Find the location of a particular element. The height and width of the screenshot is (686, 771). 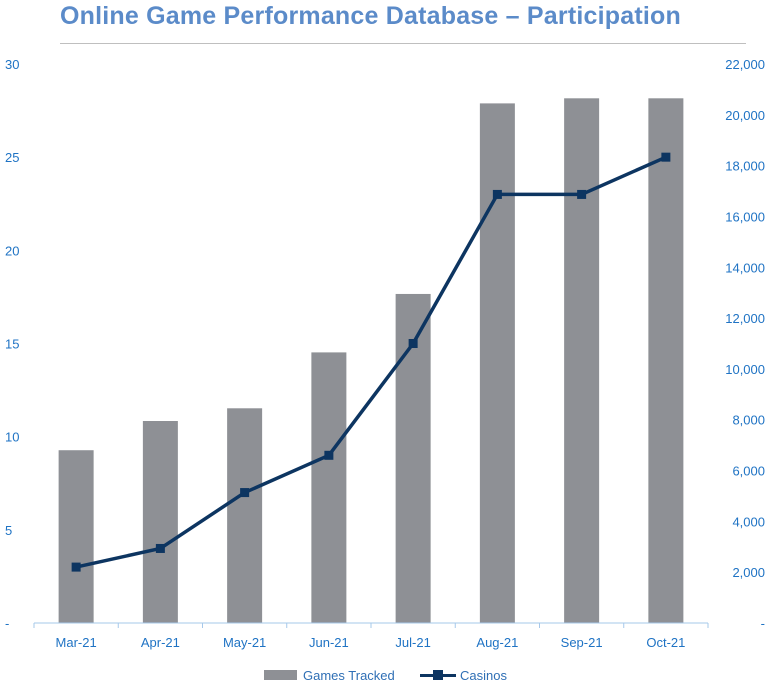

legend-swatch-bar is located at coordinates (280, 675).